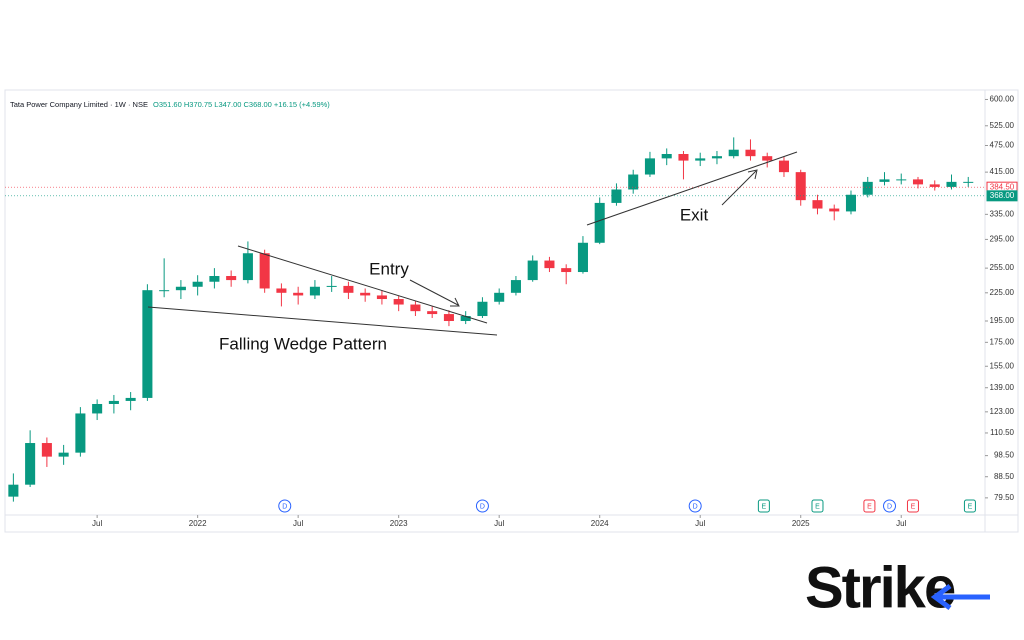 Image resolution: width=1024 pixels, height=640 pixels. What do you see at coordinates (362, 284) in the screenshot?
I see `wedge-upper-line` at bounding box center [362, 284].